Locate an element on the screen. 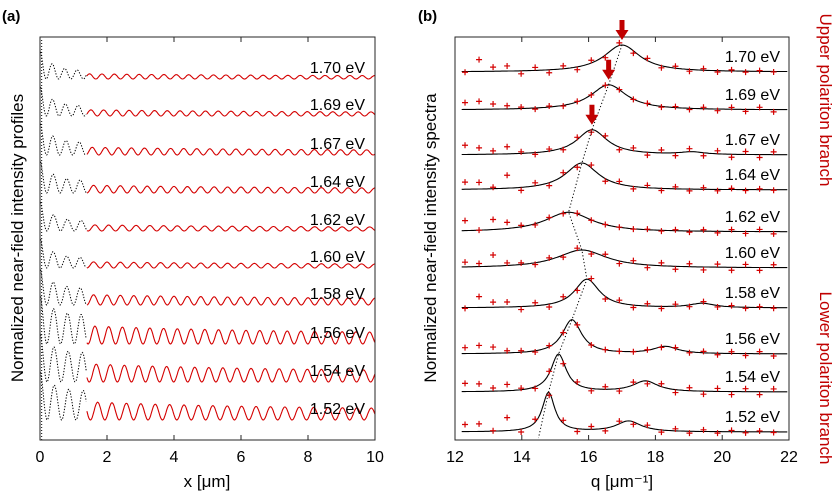  profile-label-6: 1.58 eV is located at coordinates (337, 294).